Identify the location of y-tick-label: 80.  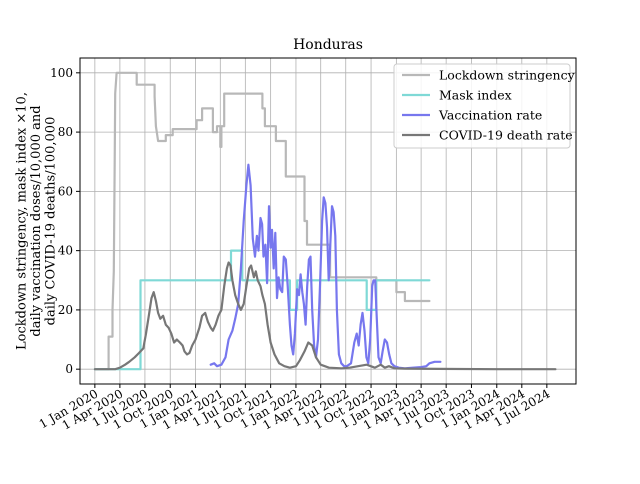
(65, 132).